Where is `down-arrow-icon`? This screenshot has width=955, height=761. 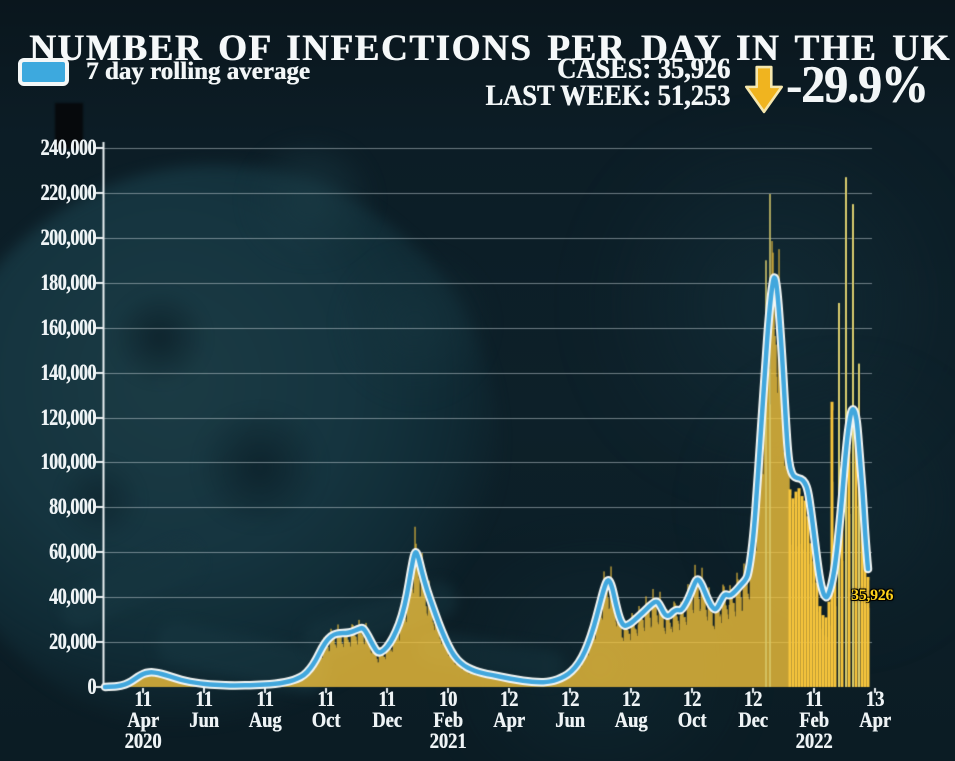
down-arrow-icon is located at coordinates (764, 89).